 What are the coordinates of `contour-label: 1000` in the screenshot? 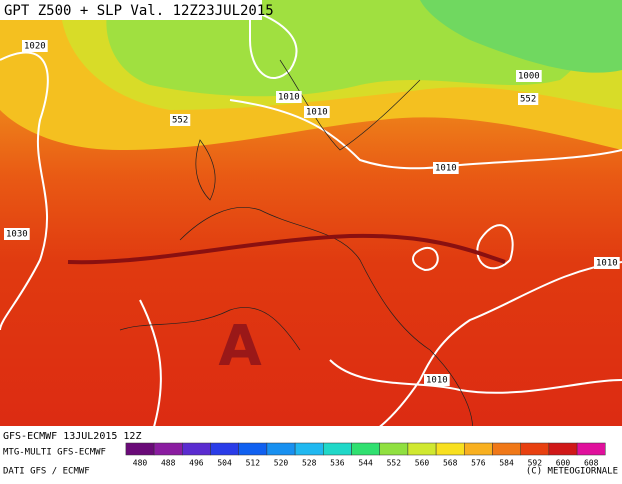 It's located at (529, 76).